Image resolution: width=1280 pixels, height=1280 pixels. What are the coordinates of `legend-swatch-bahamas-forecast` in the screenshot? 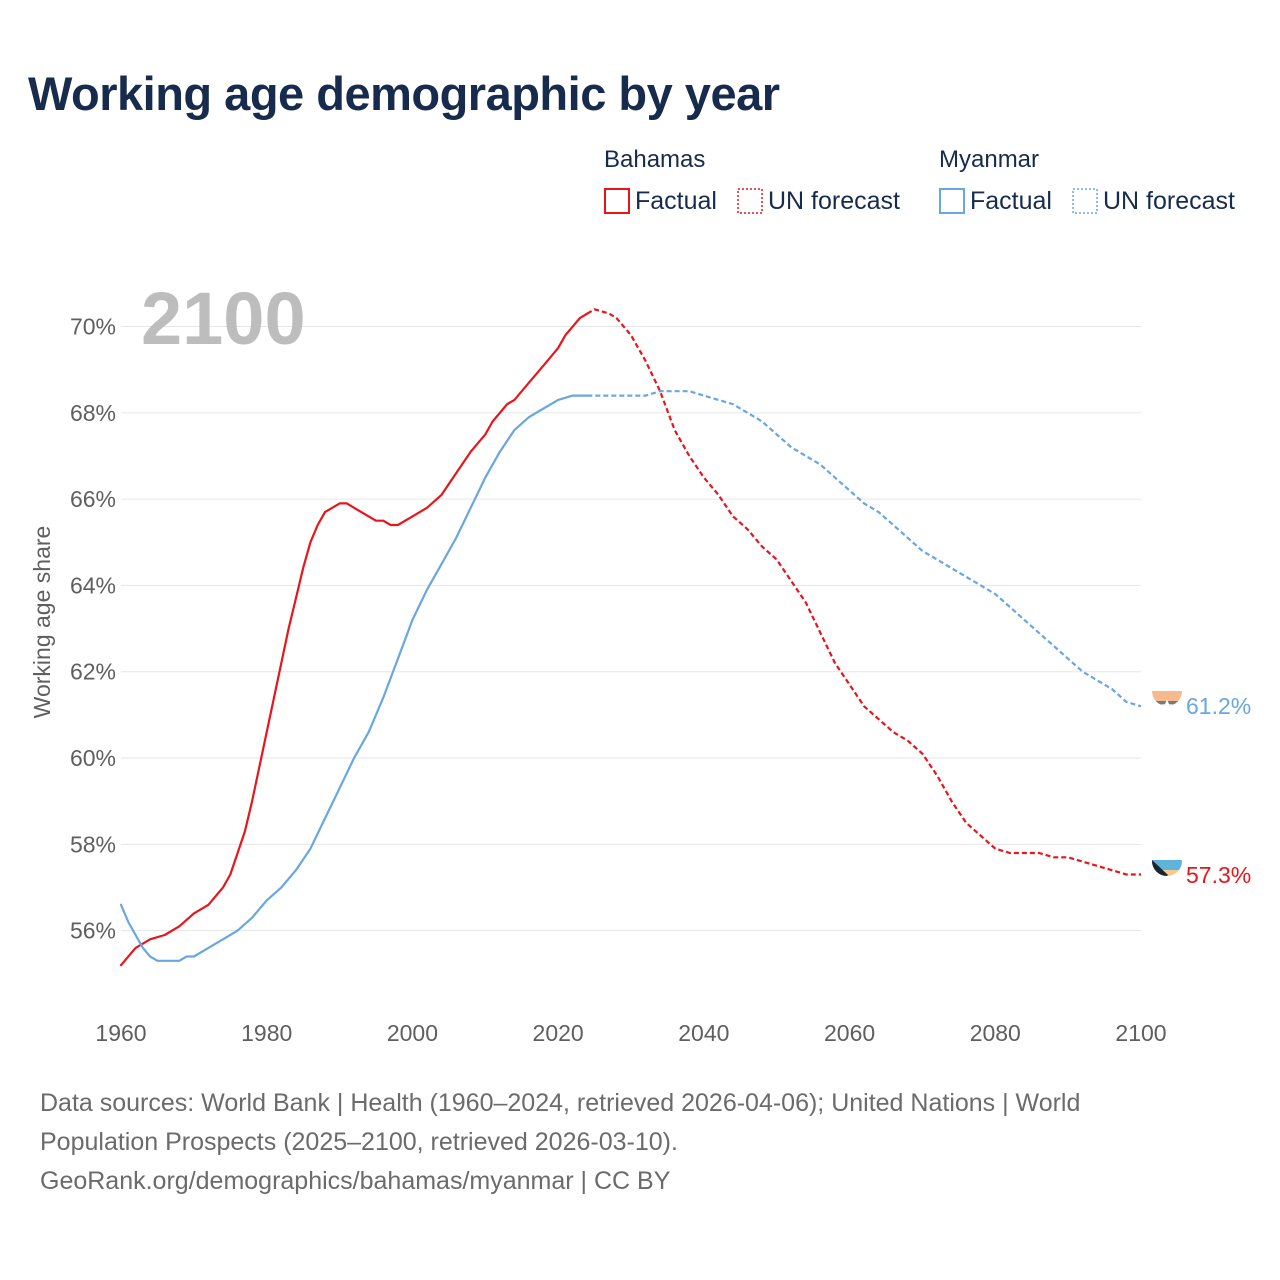 It's located at (750, 201).